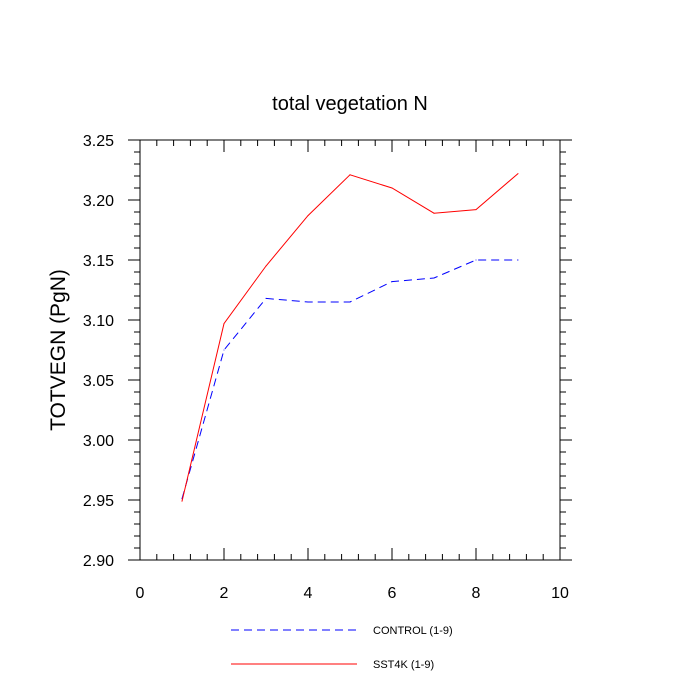 The image size is (700, 700). Describe the element at coordinates (98, 381) in the screenshot. I see `y-tick-label: 3.05` at that location.